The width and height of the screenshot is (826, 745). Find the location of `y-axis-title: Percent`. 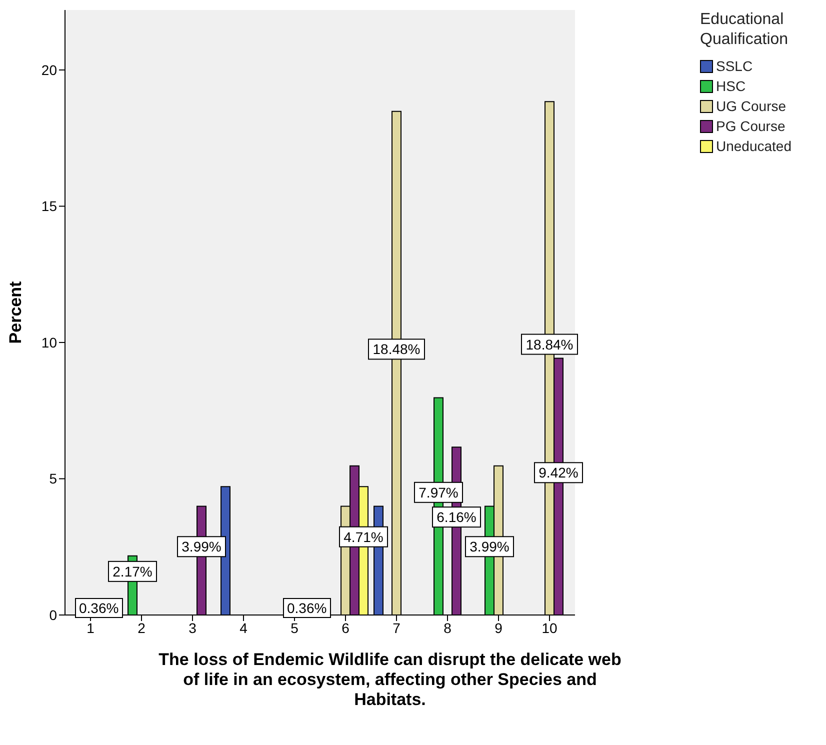

y-axis-title: Percent is located at coordinates (16, 312).